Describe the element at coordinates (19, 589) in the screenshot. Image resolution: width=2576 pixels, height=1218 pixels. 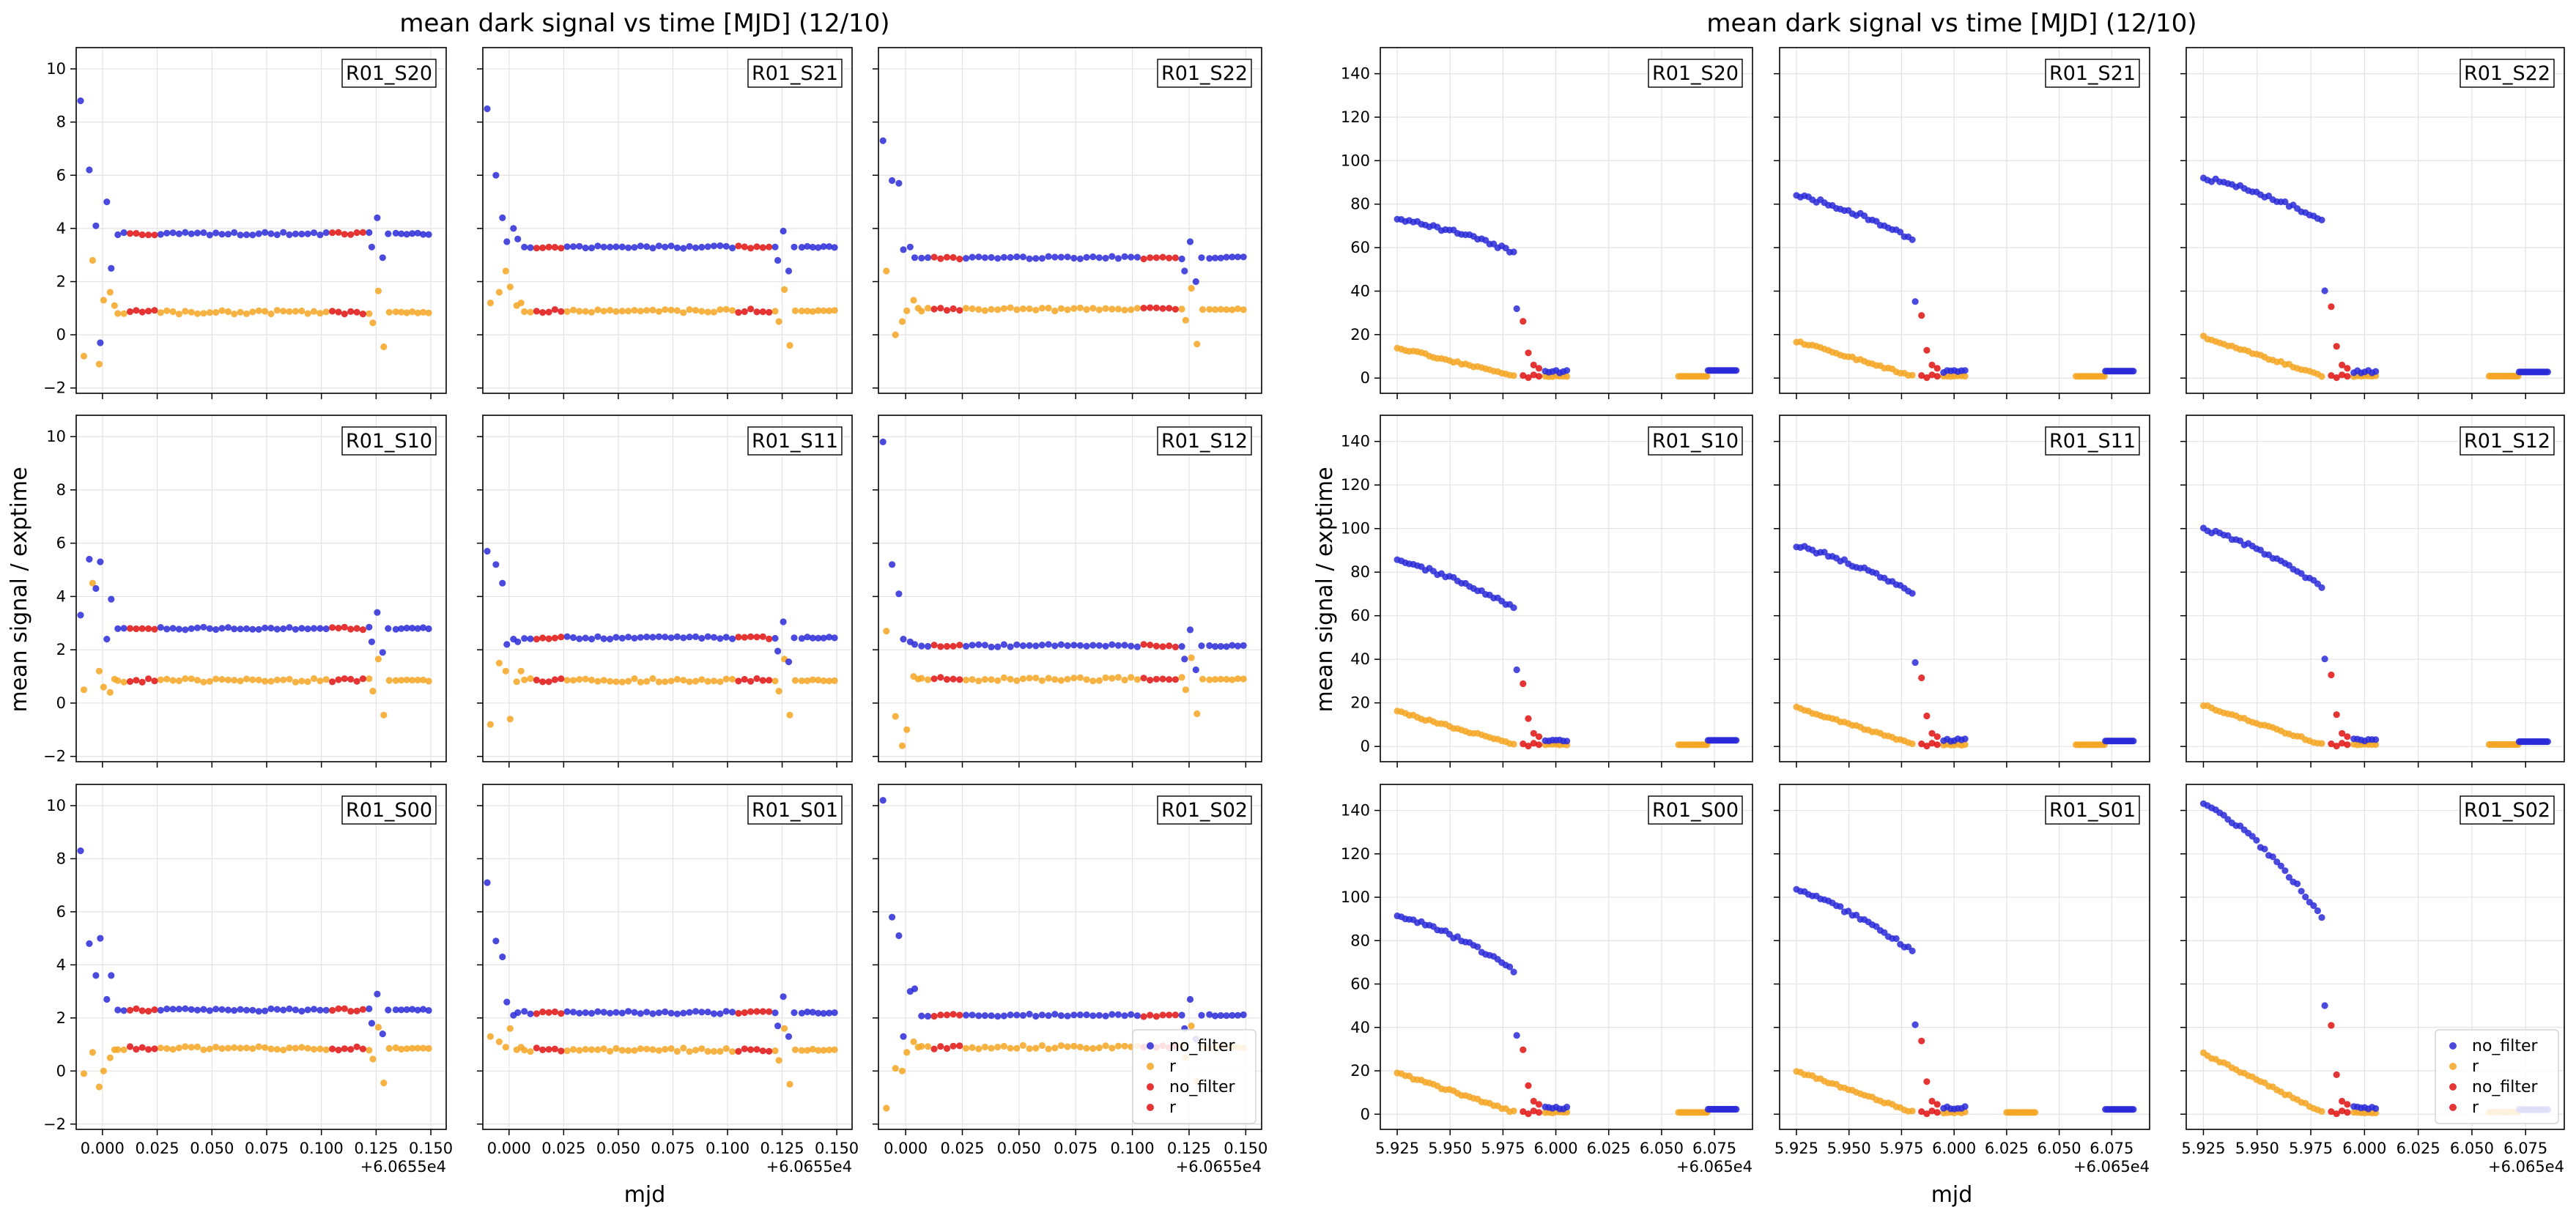
I see `left-y-axis-label: mean signal / exptime` at that location.